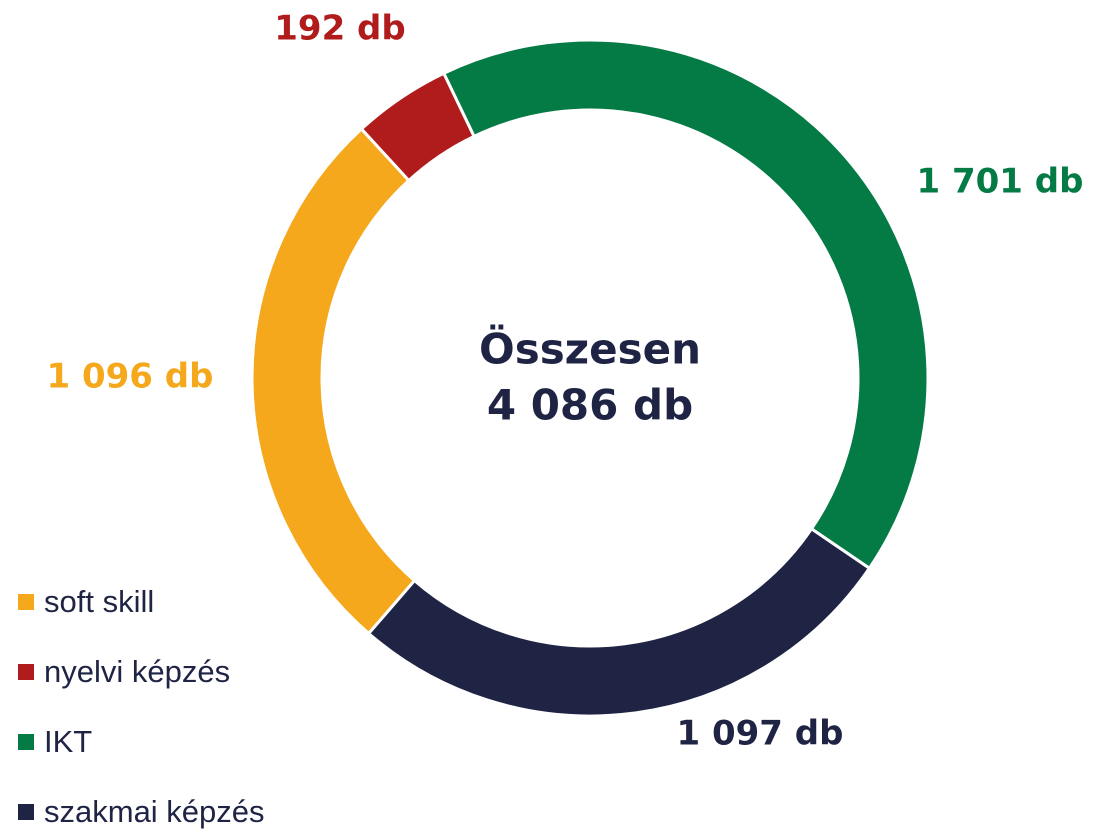 Image resolution: width=1104 pixels, height=833 pixels. Describe the element at coordinates (130, 377) in the screenshot. I see `data-label: 1 096 db` at that location.